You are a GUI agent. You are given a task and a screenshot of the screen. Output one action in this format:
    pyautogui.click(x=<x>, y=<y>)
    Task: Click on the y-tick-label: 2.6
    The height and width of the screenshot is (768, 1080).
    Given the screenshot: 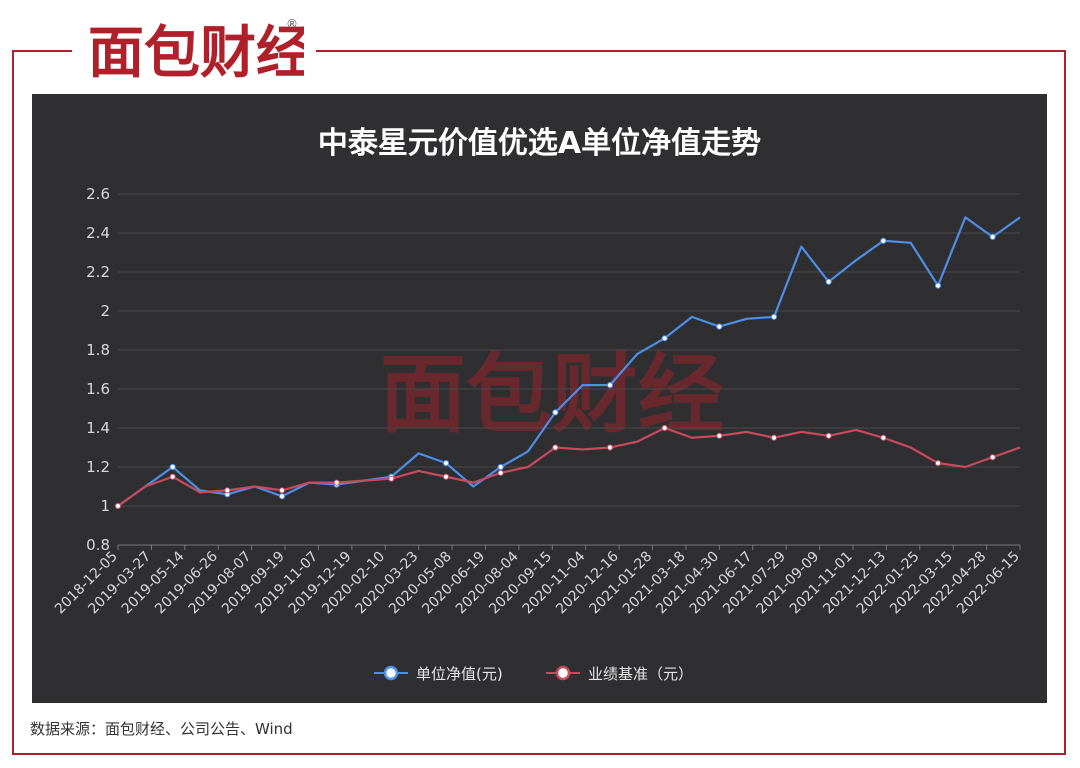 What is the action you would take?
    pyautogui.click(x=98, y=194)
    